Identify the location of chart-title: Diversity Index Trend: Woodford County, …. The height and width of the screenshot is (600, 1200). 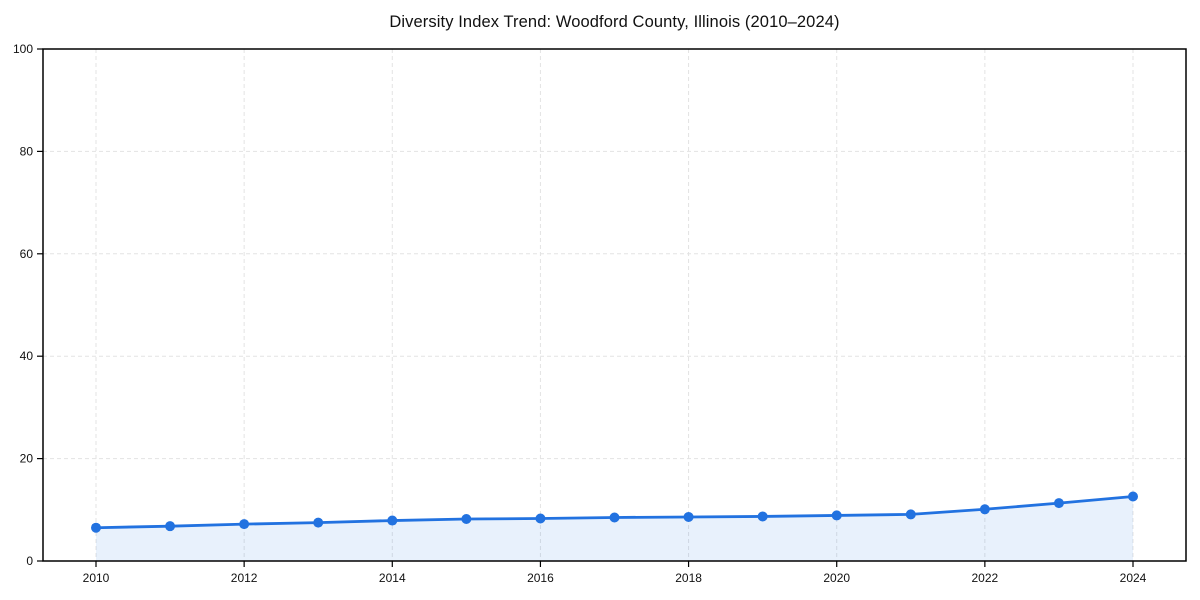
(614, 22).